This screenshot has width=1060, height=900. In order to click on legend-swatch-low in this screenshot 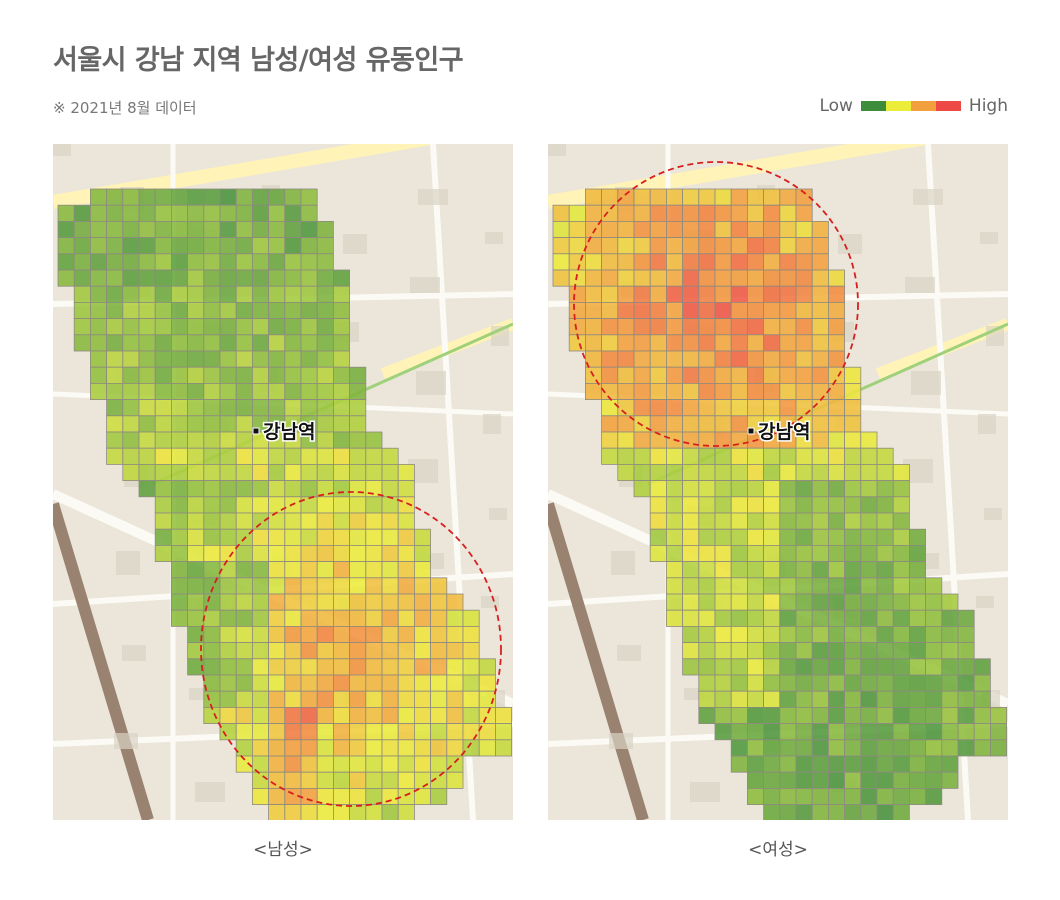, I will do `click(873, 106)`.